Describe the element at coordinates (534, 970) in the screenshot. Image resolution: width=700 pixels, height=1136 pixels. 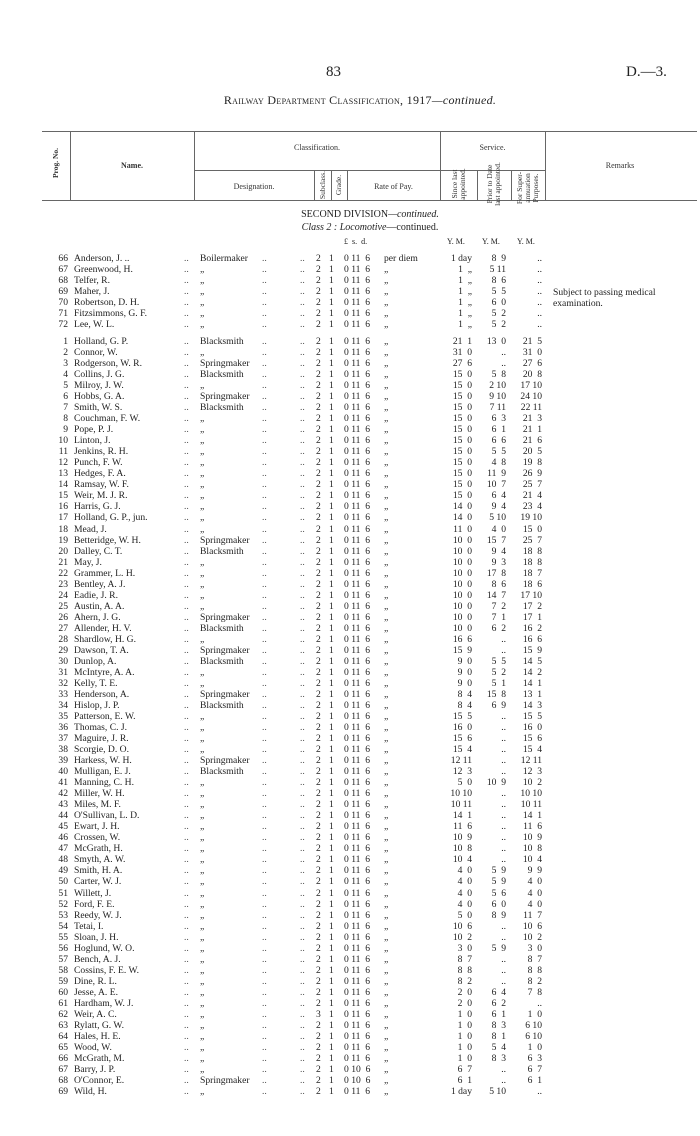
I see `superannuation-service: 8 8` at that location.